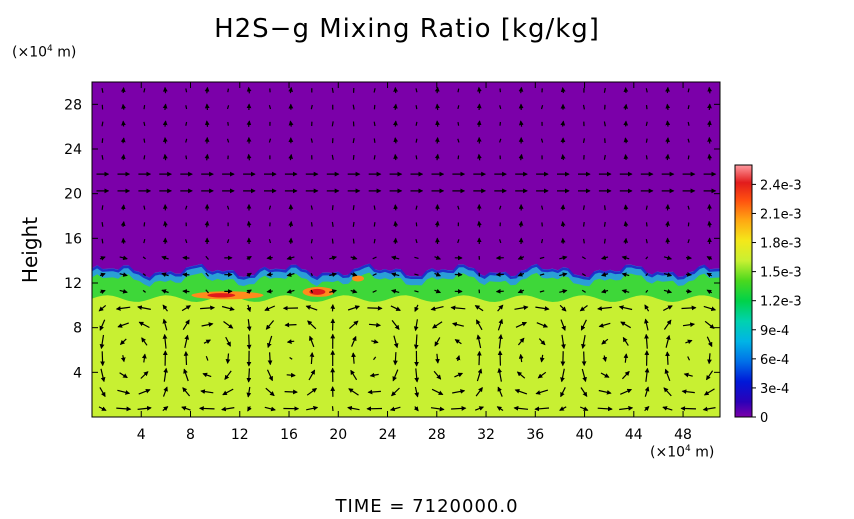 This screenshot has width=854, height=519. Describe the element at coordinates (317, 291) in the screenshot. I see `hotspot-2-core` at that location.